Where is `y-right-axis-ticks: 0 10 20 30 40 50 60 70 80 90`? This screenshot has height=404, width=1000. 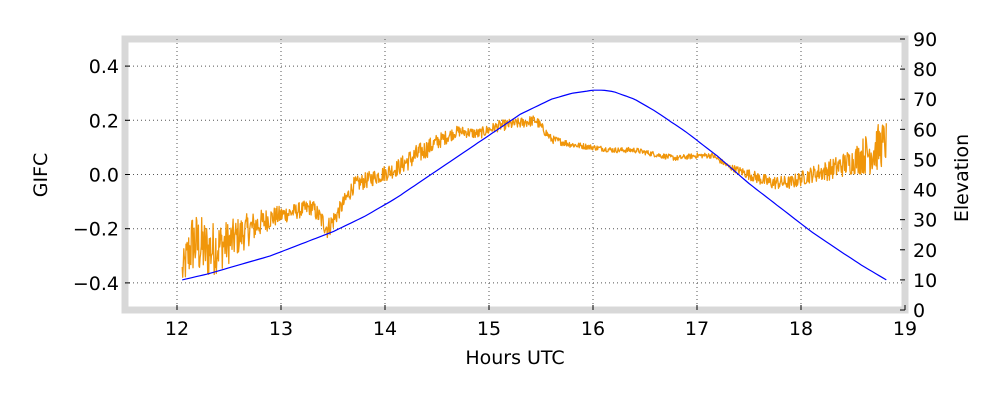
y-right-axis-ticks: 0 10 20 30 40 50 60 70 80 90 is located at coordinates (918, 175).